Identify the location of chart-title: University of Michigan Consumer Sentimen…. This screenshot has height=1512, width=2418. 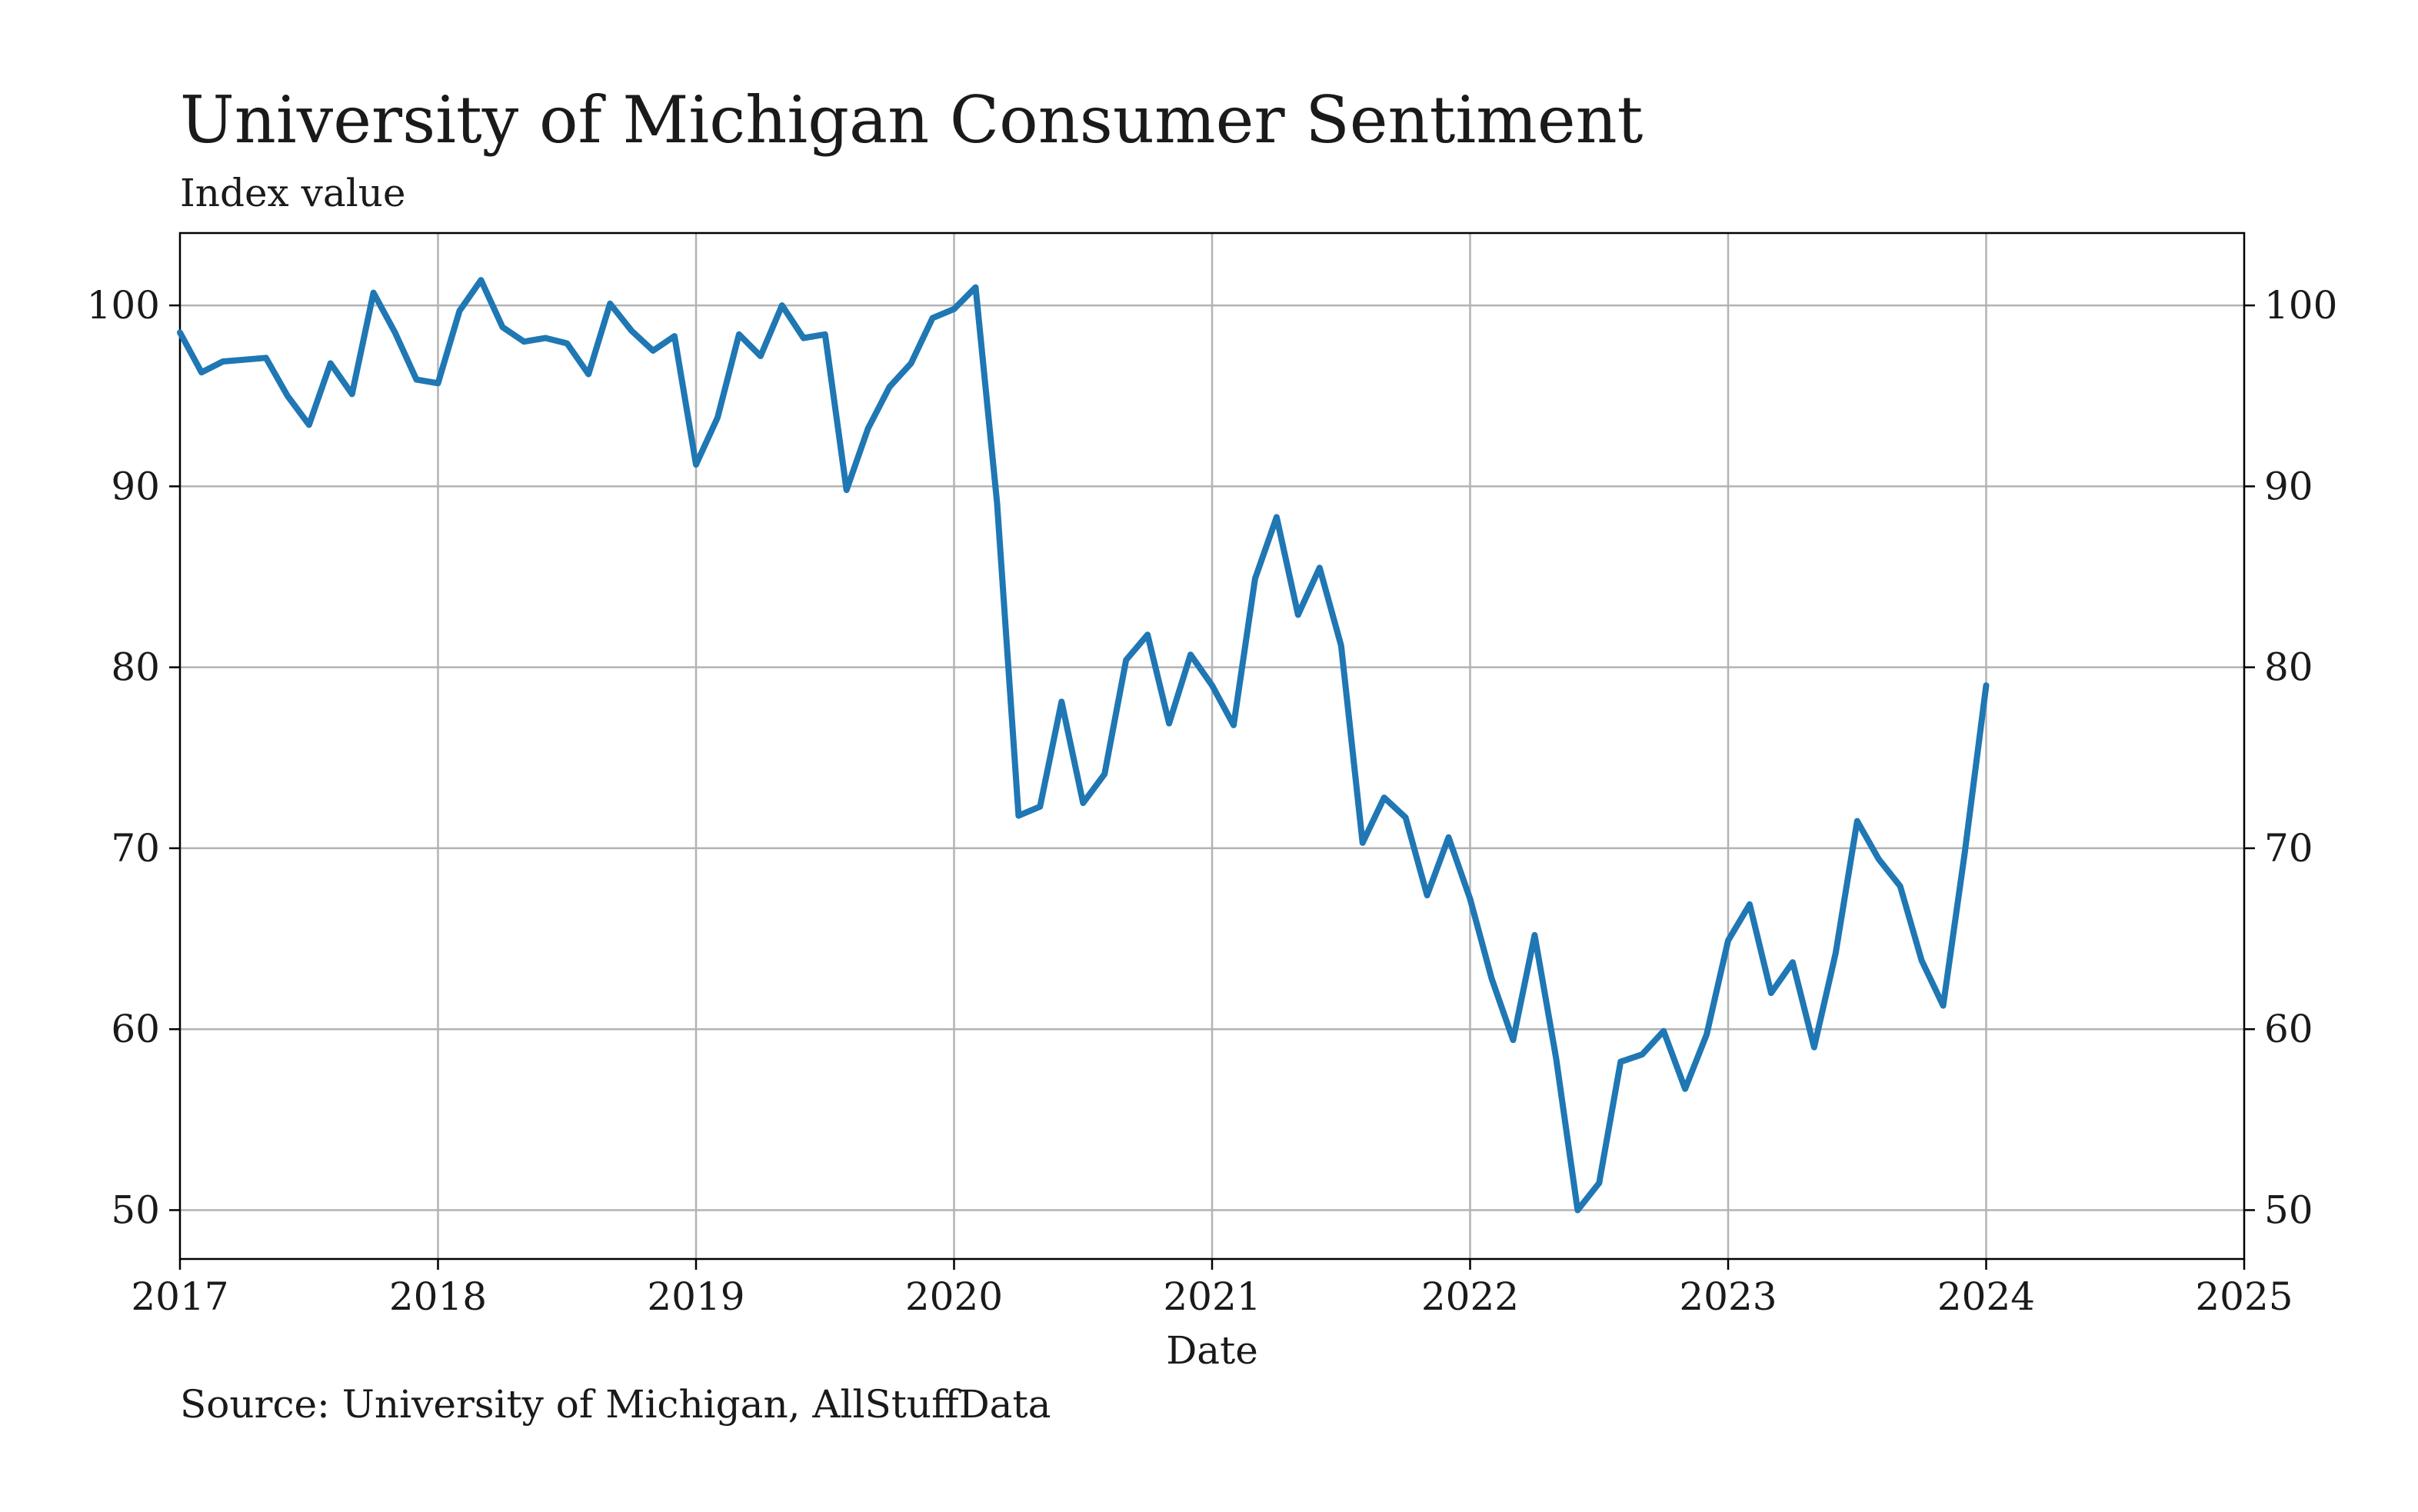
(912, 120).